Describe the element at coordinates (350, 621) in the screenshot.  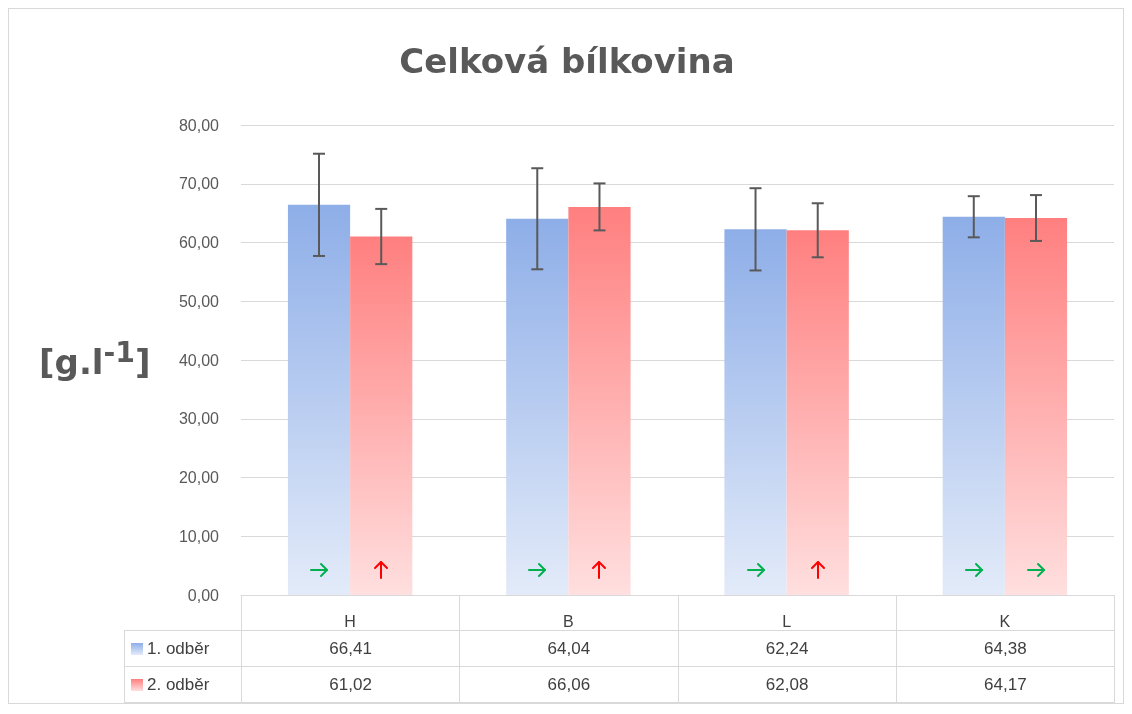
I see `x-tick-label: H` at that location.